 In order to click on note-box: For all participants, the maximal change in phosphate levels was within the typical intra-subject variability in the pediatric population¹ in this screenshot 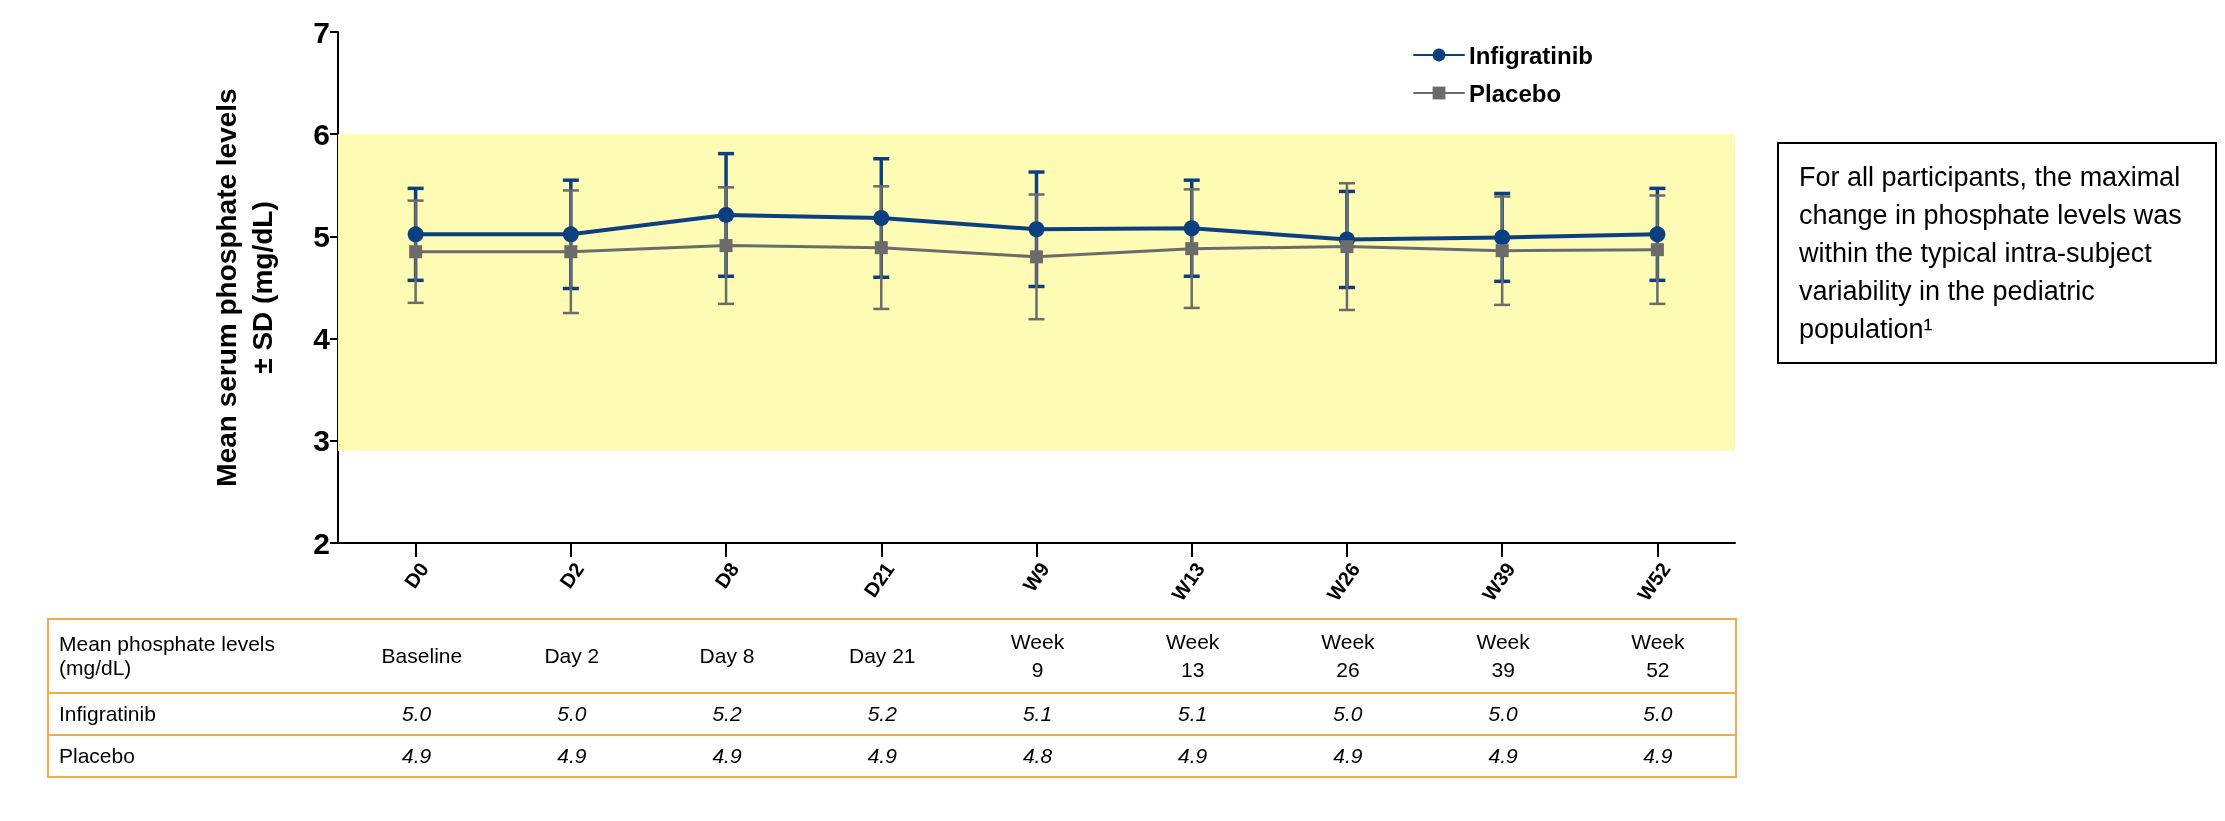, I will do `click(1997, 253)`.